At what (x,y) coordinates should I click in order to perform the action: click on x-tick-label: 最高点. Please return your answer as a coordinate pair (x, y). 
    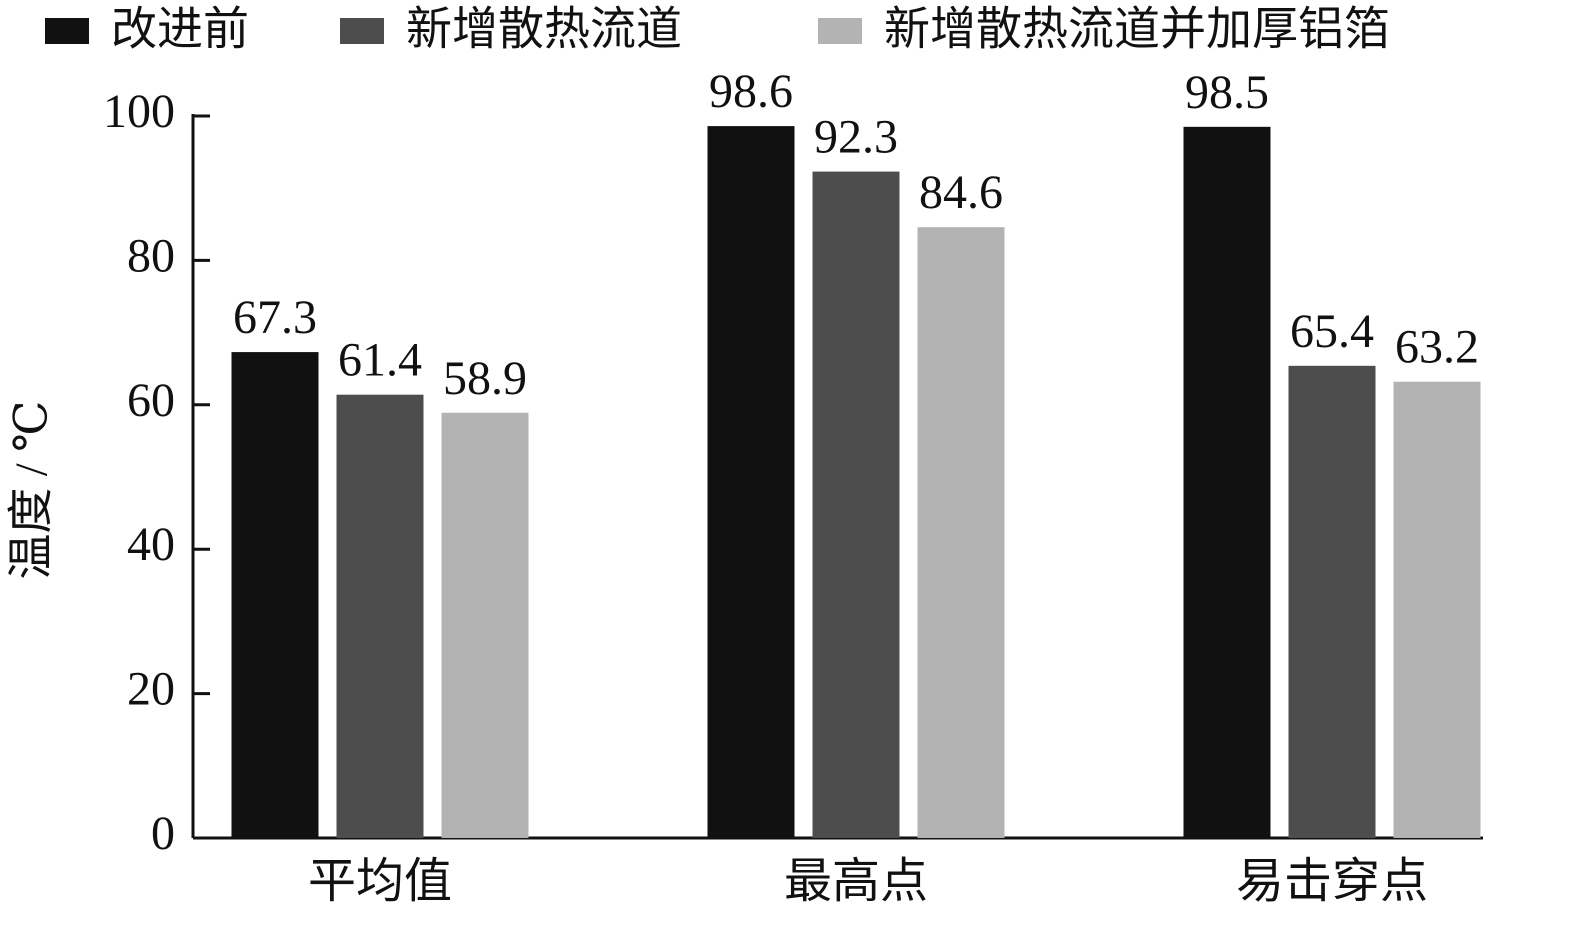
    Looking at the image, I should click on (856, 881).